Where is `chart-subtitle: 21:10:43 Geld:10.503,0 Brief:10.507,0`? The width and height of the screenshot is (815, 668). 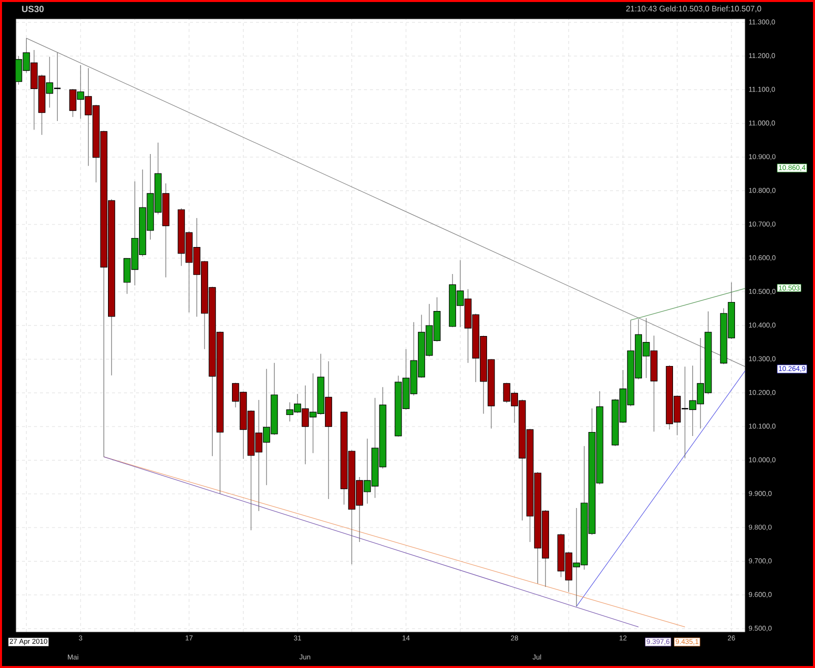 chart-subtitle: 21:10:43 Geld:10.503,0 Brief:10.507,0 is located at coordinates (694, 9).